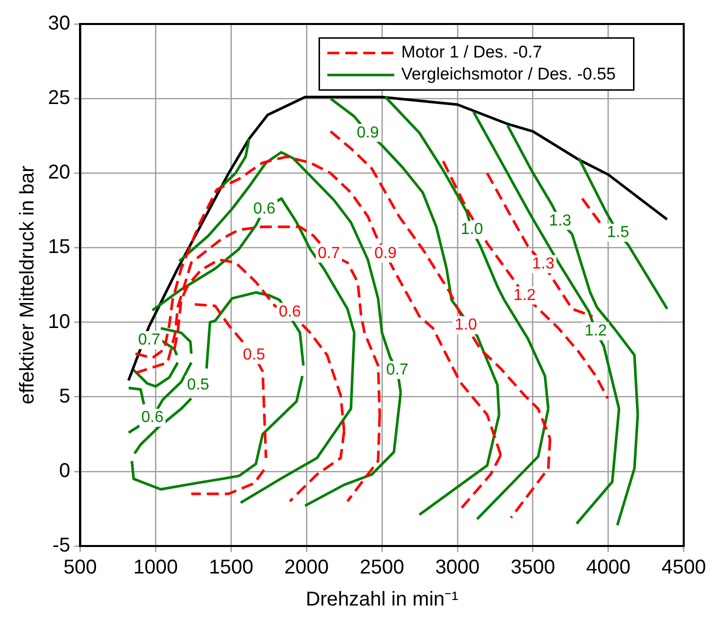 The height and width of the screenshot is (626, 718). Describe the element at coordinates (508, 74) in the screenshot. I see `legend-label: Vergleichsmotor / Des. -0.55` at that location.